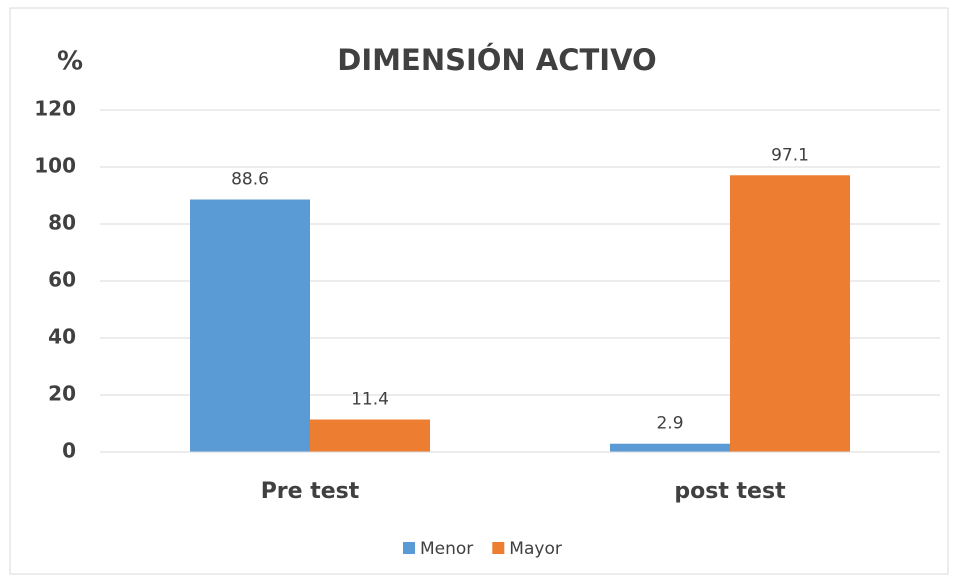 This screenshot has width=960, height=580. What do you see at coordinates (69, 451) in the screenshot?
I see `y-tick-label: 0` at bounding box center [69, 451].